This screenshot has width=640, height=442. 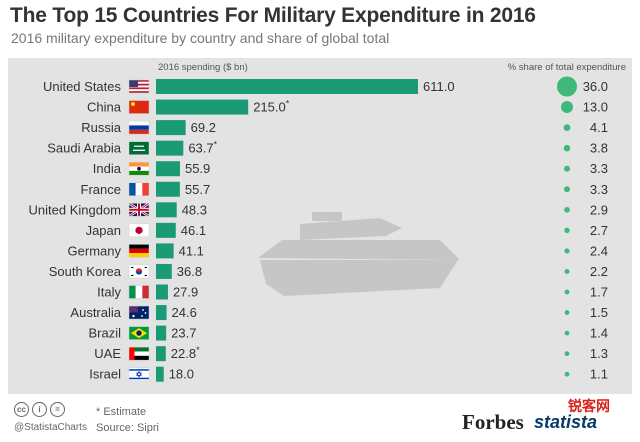 I want to click on spending-value-label: 36.8, so click(x=189, y=271).